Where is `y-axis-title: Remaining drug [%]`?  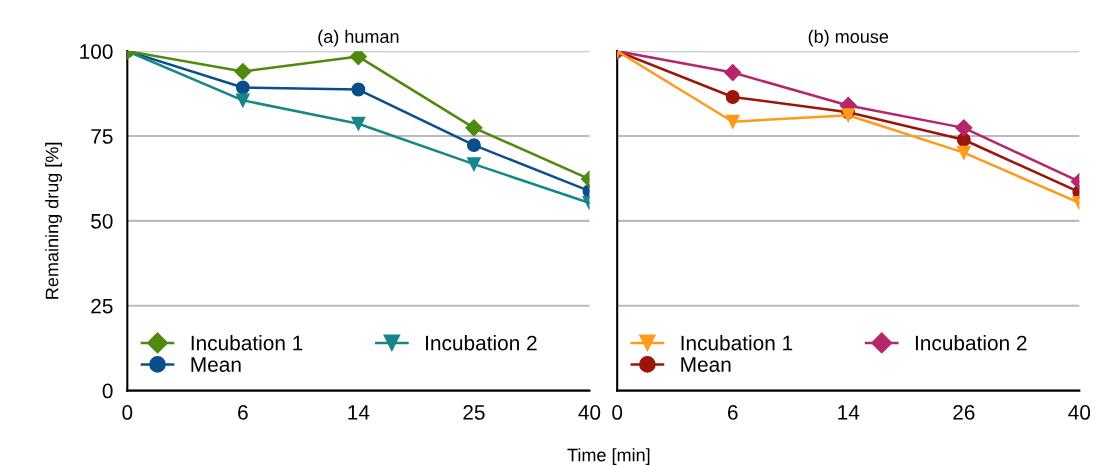 y-axis-title: Remaining drug [%] is located at coordinates (53, 220).